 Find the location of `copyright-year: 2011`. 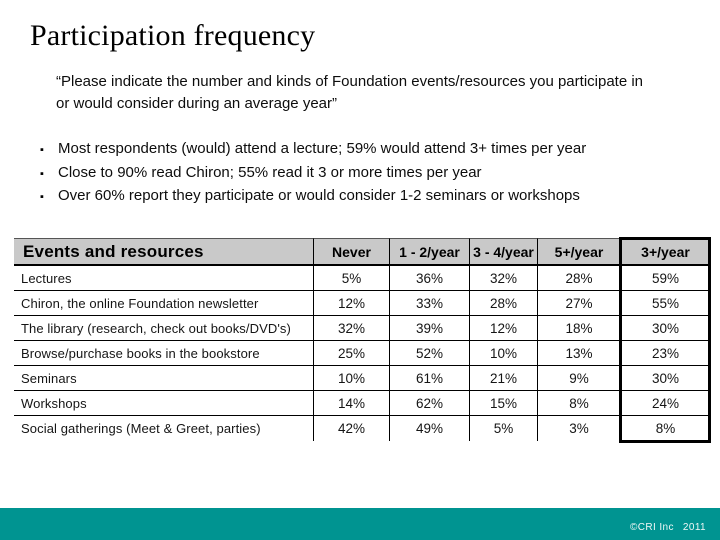

copyright-year: 2011 is located at coordinates (694, 527).